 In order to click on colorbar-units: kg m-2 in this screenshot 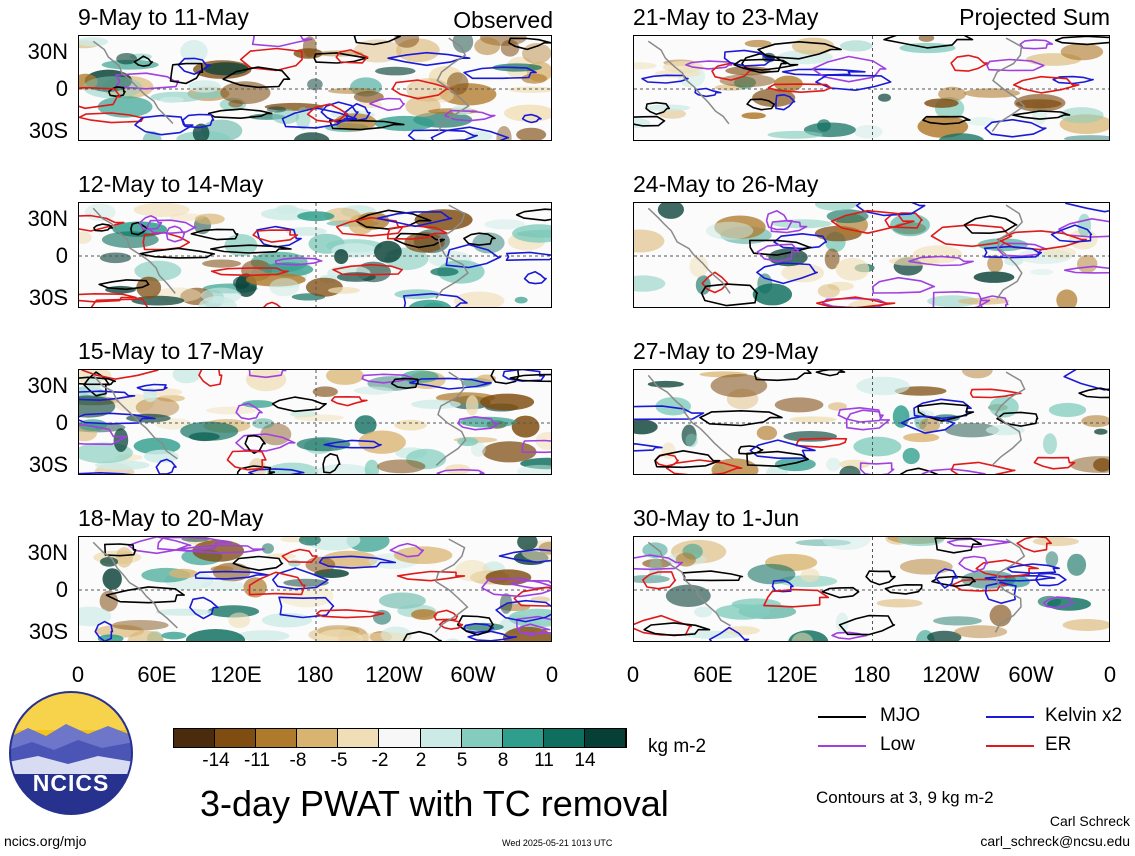, I will do `click(677, 746)`.